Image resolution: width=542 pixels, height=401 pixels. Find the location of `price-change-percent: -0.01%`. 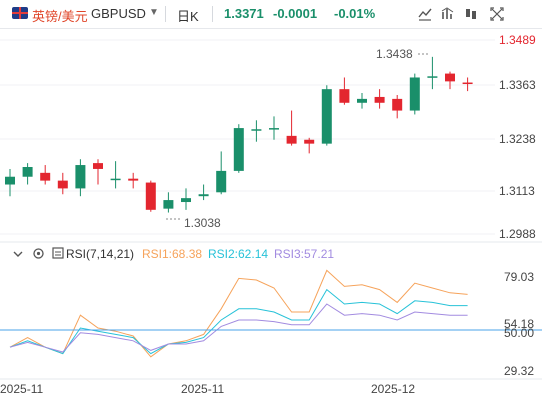

price-change-percent: -0.01% is located at coordinates (355, 13).